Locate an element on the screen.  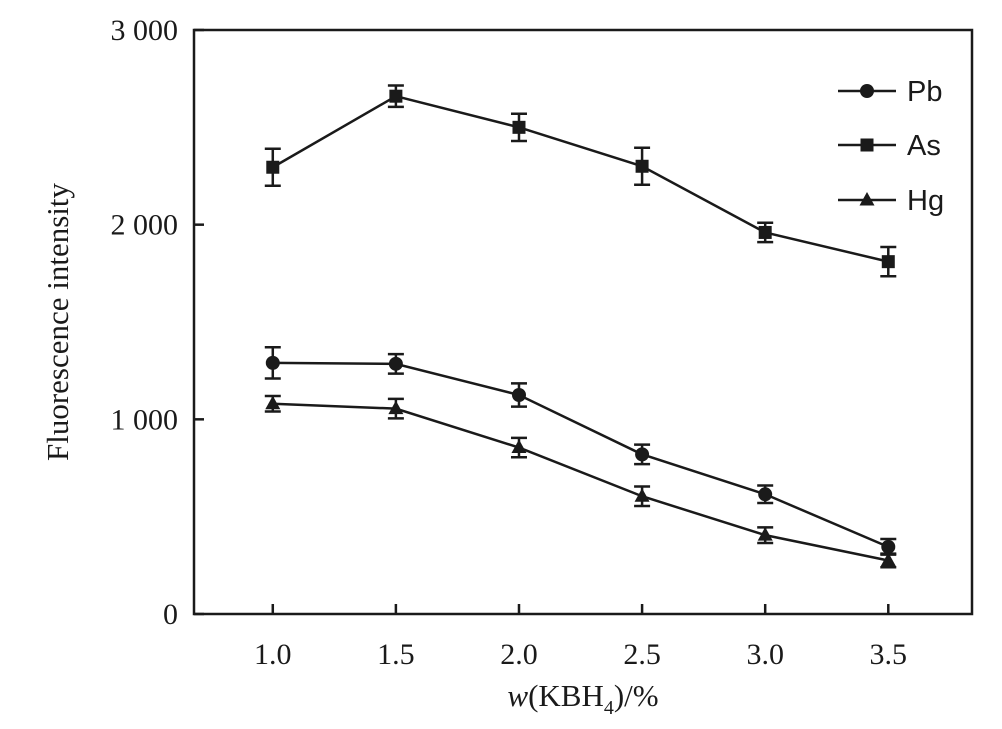
x-axis-title-open: (KBH is located at coordinates (566, 695).